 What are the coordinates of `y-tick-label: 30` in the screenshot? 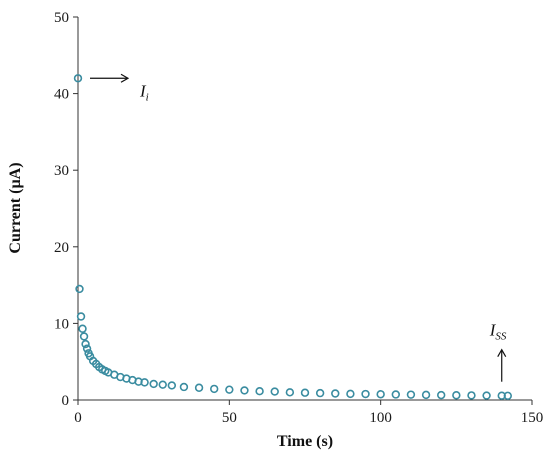 It's located at (61, 171).